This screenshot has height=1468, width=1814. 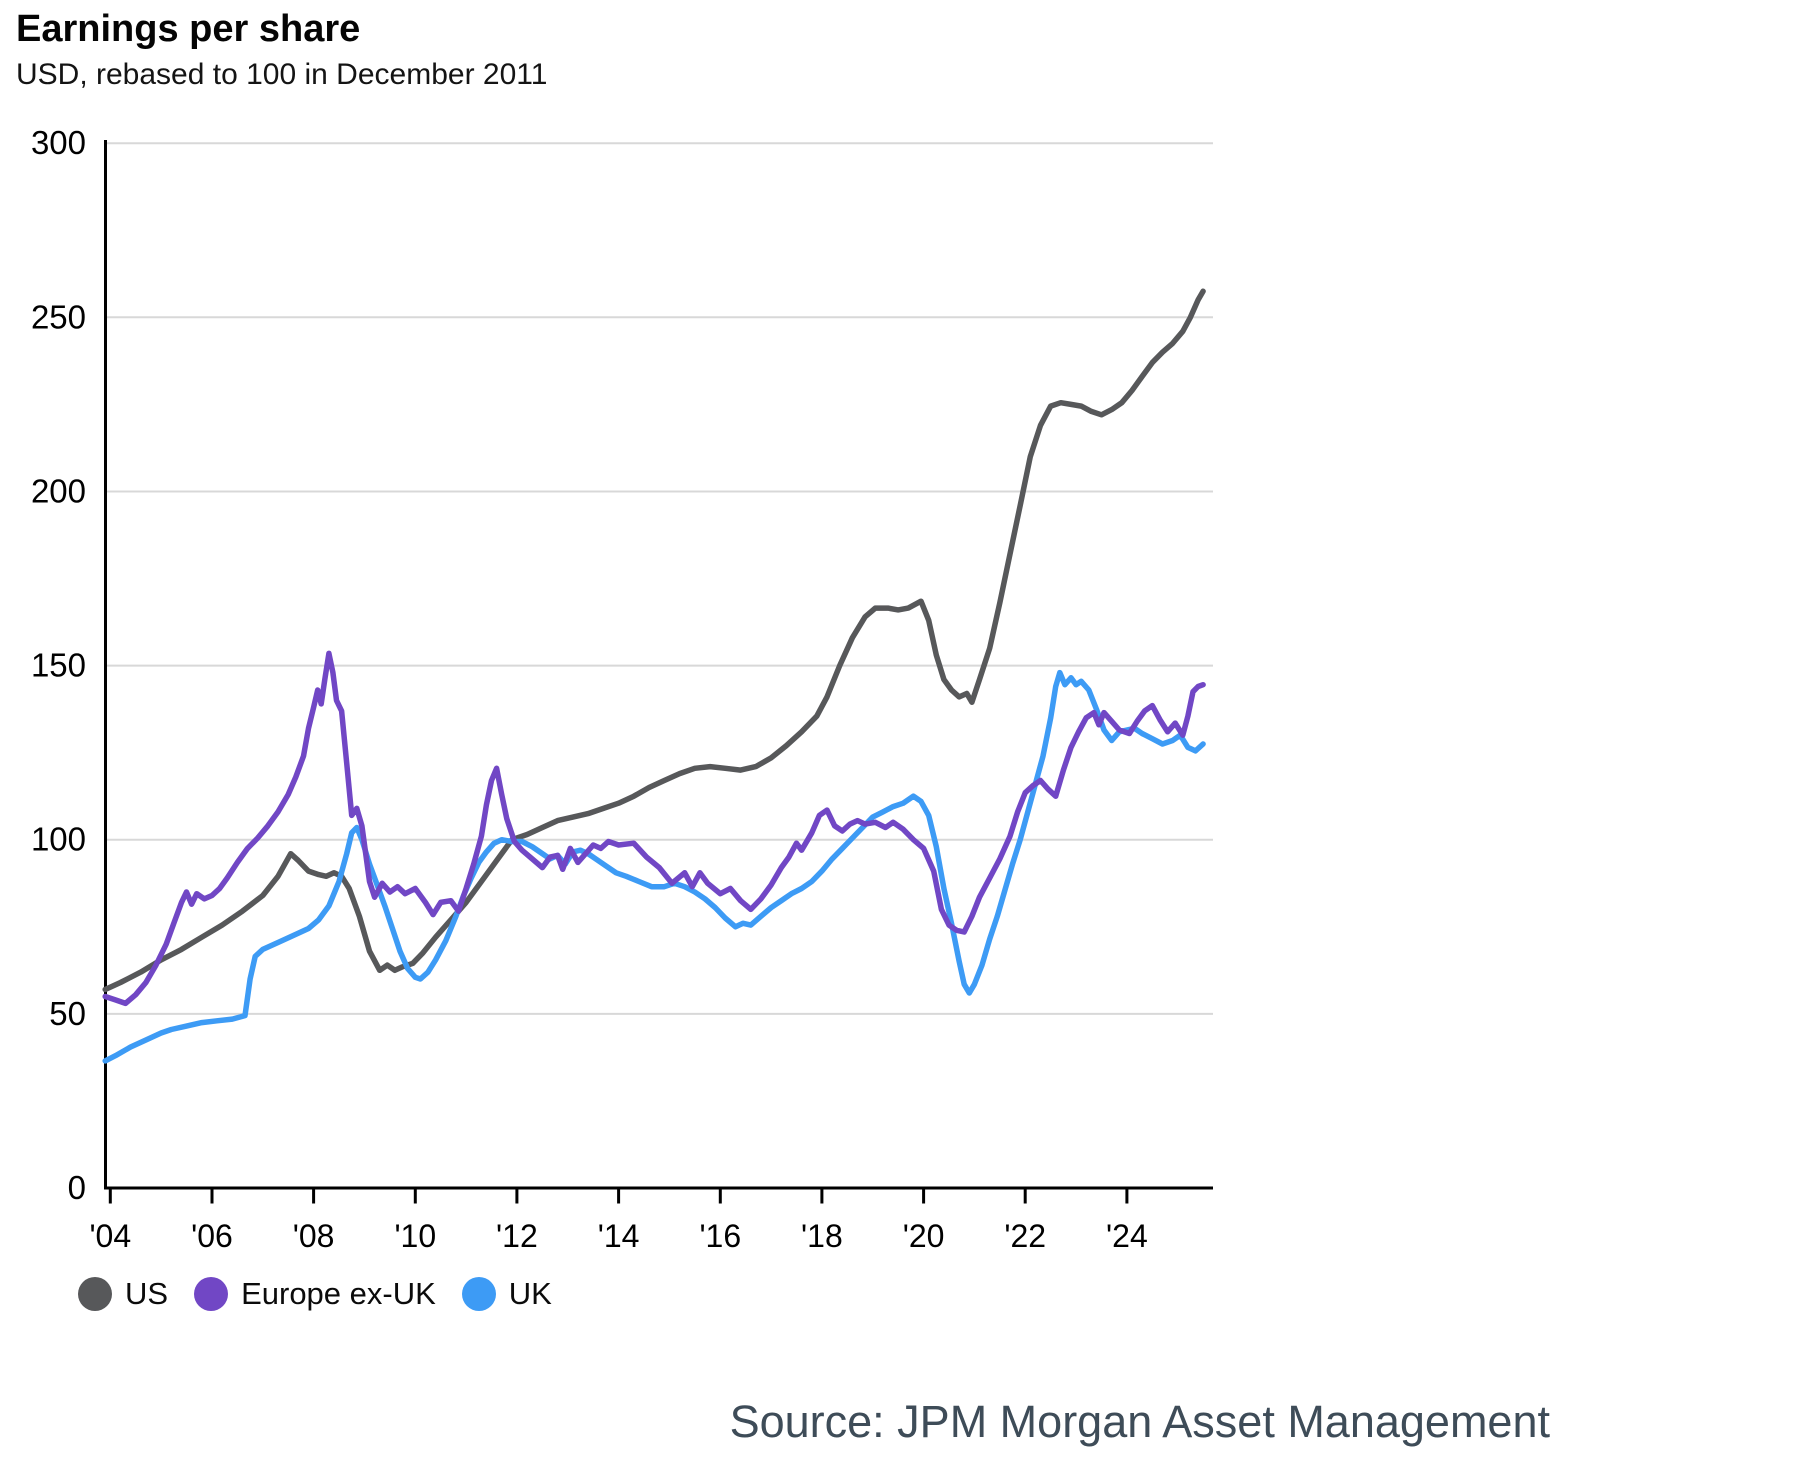 What do you see at coordinates (147, 1293) in the screenshot?
I see `legend-label-us: US` at bounding box center [147, 1293].